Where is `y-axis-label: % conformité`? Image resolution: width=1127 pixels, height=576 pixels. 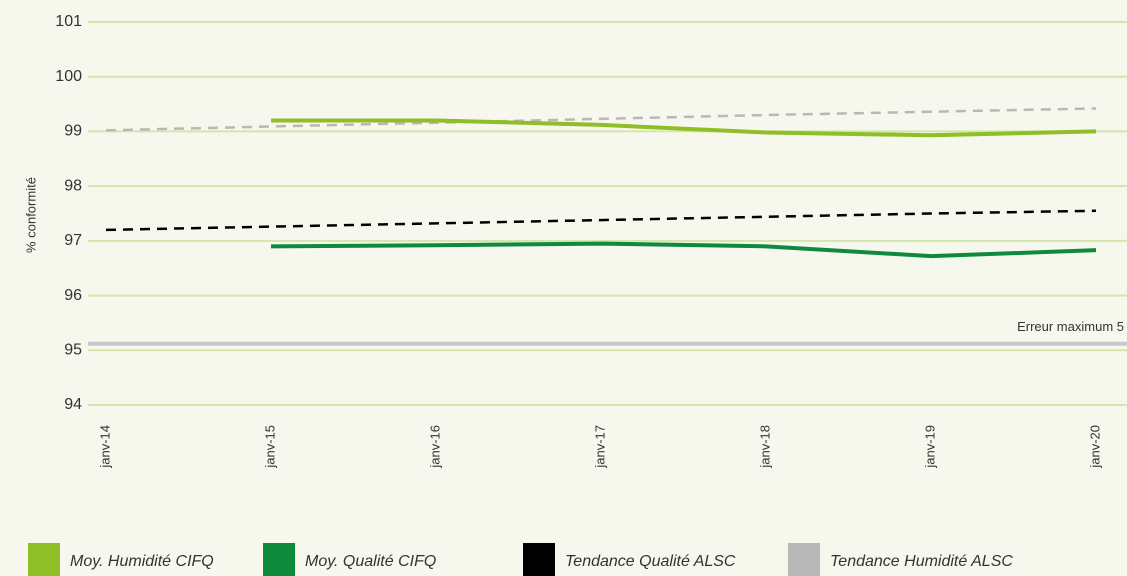 y-axis-label: % conformité is located at coordinates (30, 215).